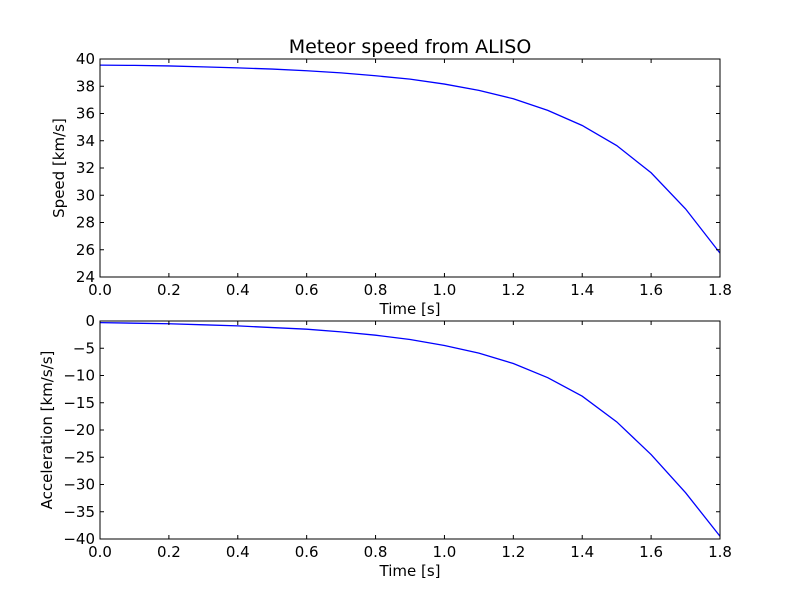  What do you see at coordinates (47, 430) in the screenshot?
I see `y-axis-label: Acceleration [km/s/s]` at bounding box center [47, 430].